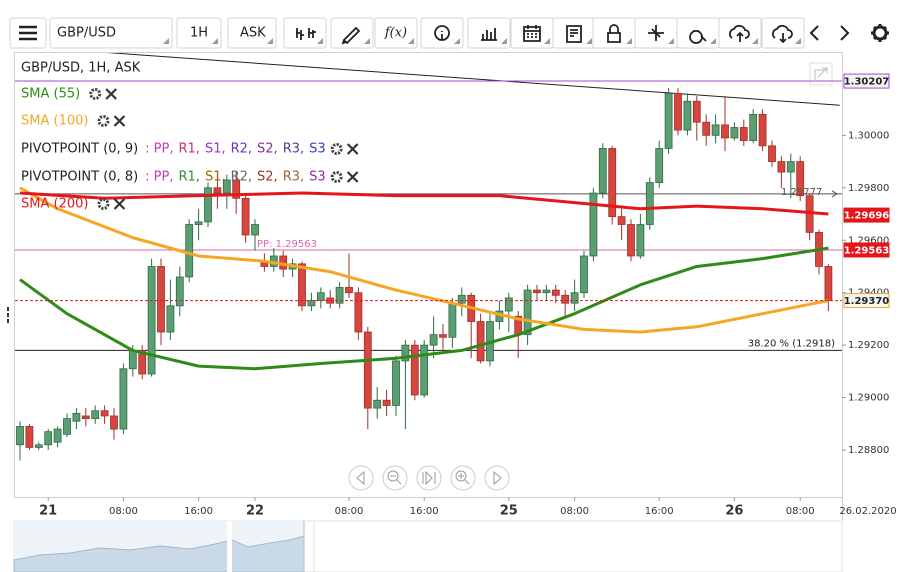  What do you see at coordinates (497, 478) in the screenshot?
I see `scroll-right-button` at bounding box center [497, 478].